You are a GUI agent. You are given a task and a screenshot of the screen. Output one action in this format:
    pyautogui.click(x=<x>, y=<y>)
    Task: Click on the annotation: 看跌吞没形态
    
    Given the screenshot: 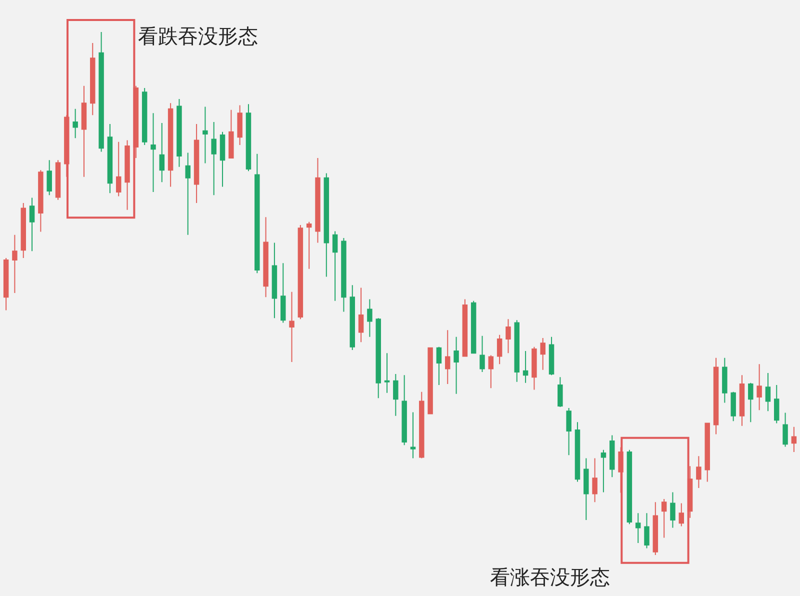 What is the action you would take?
    pyautogui.click(x=198, y=36)
    